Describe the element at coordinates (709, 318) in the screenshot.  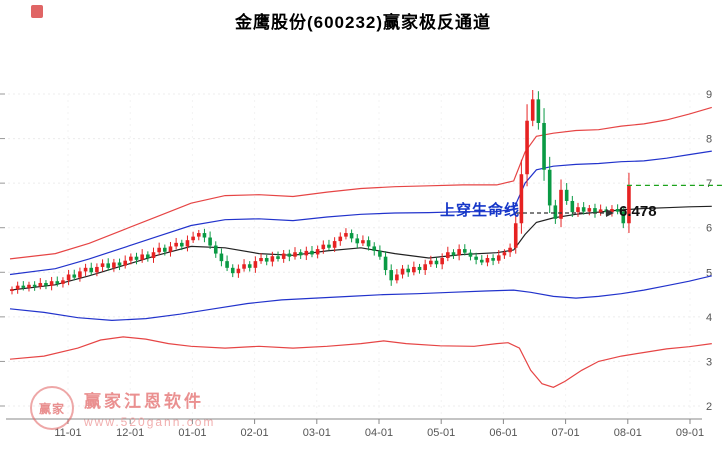
I see `y-axis-label: 4` at that location.